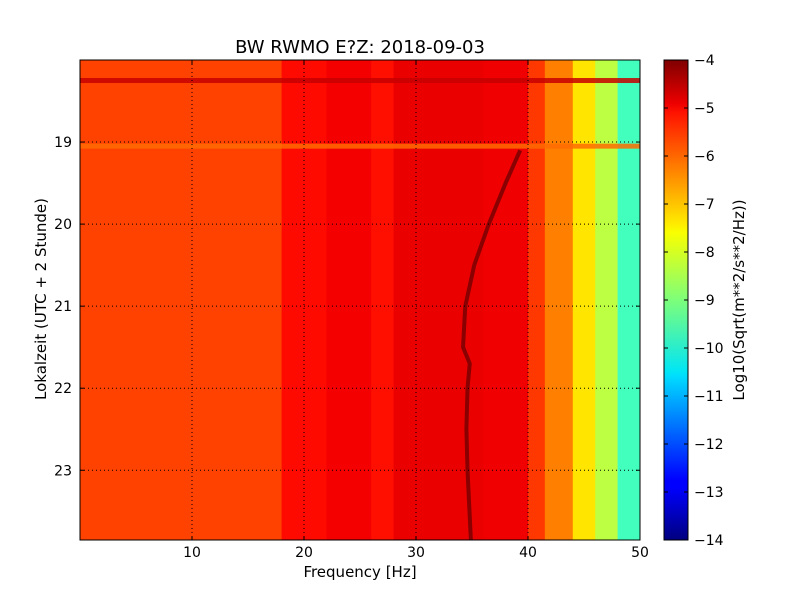  I want to click on y-tick-label: 20, so click(63, 225).